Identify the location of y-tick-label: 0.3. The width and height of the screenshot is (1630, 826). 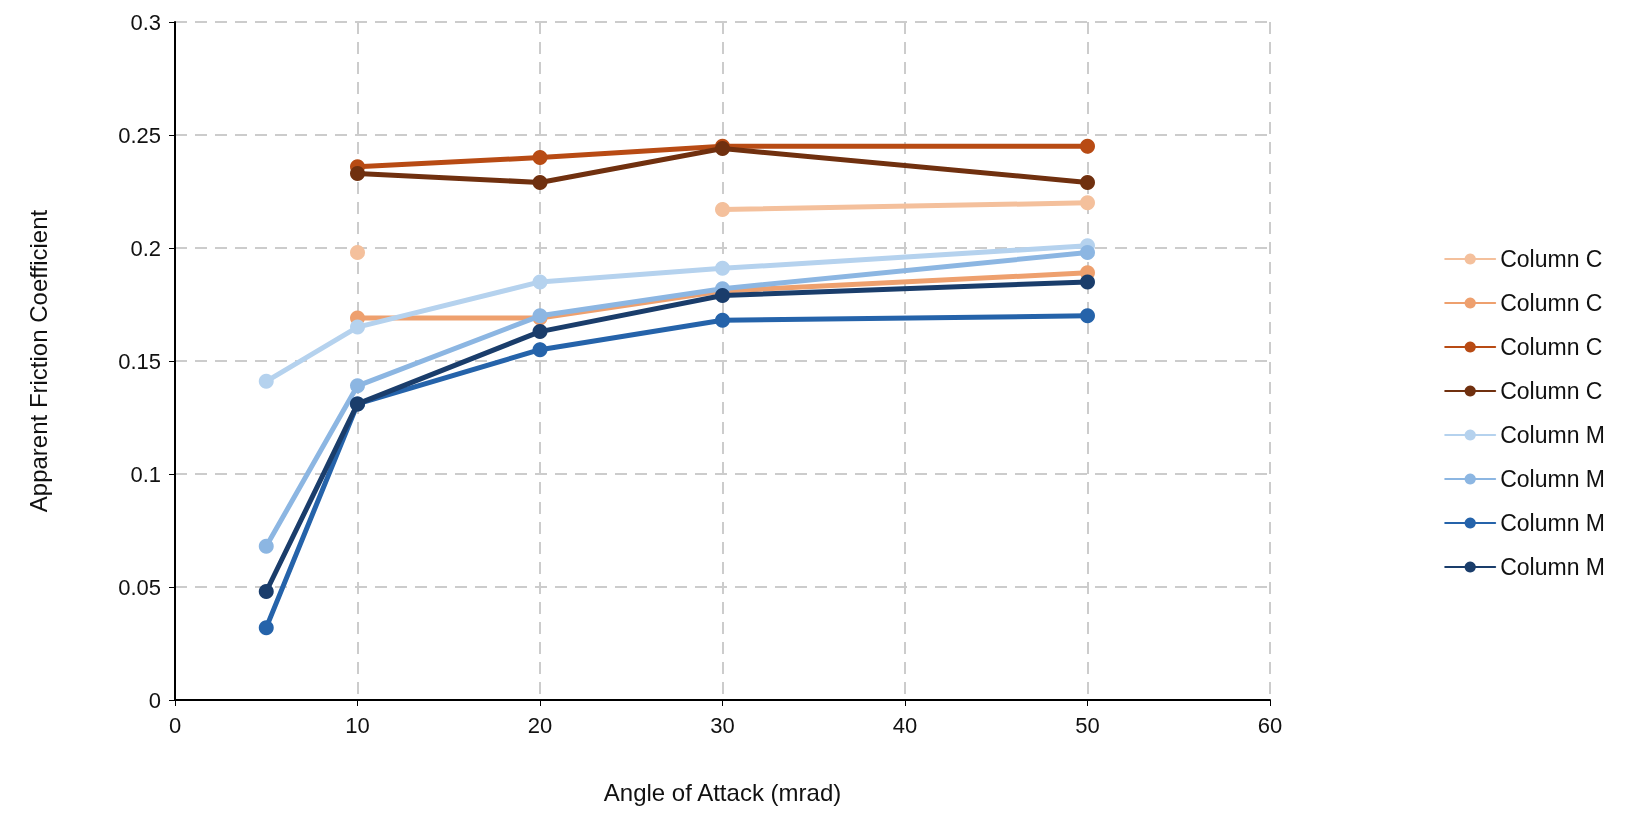
(145, 22).